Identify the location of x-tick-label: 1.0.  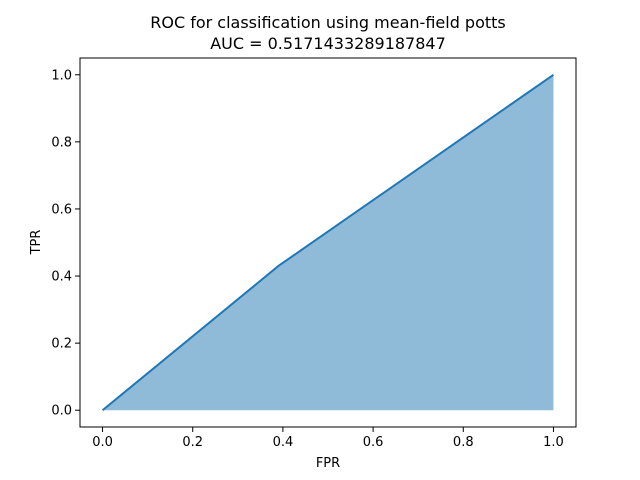
(553, 442).